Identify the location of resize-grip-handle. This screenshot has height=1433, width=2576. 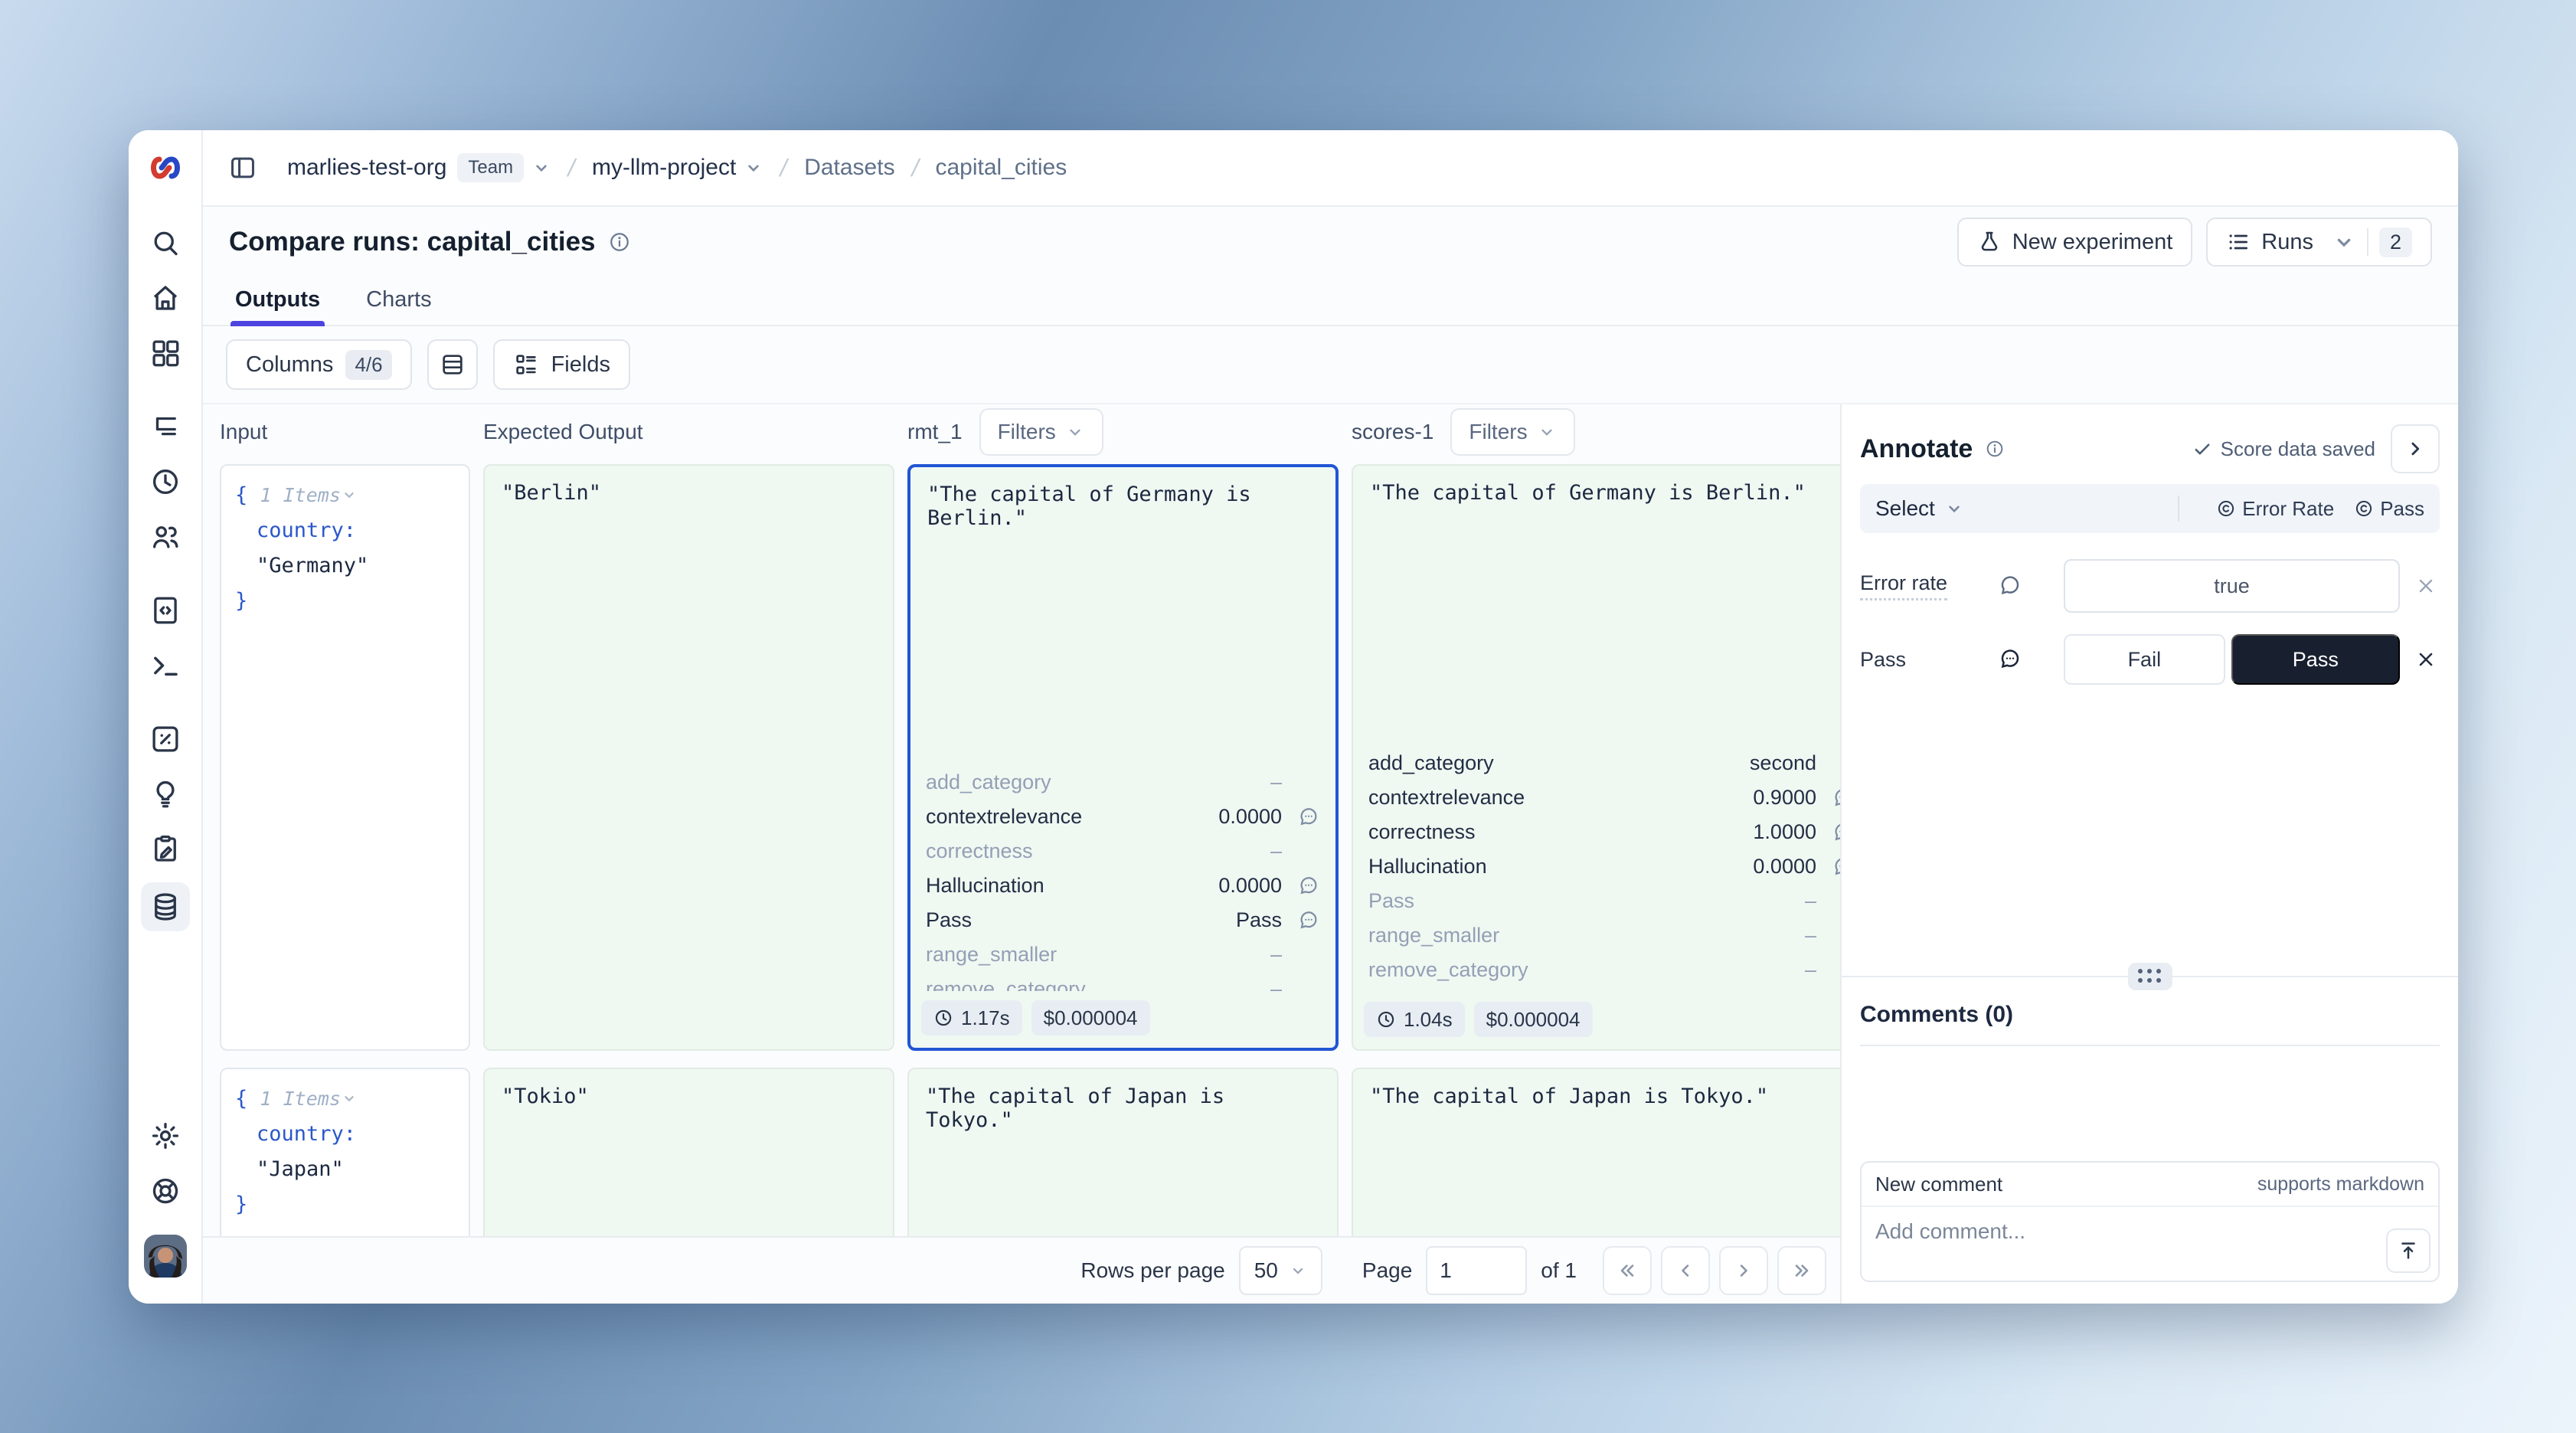
(2149, 976).